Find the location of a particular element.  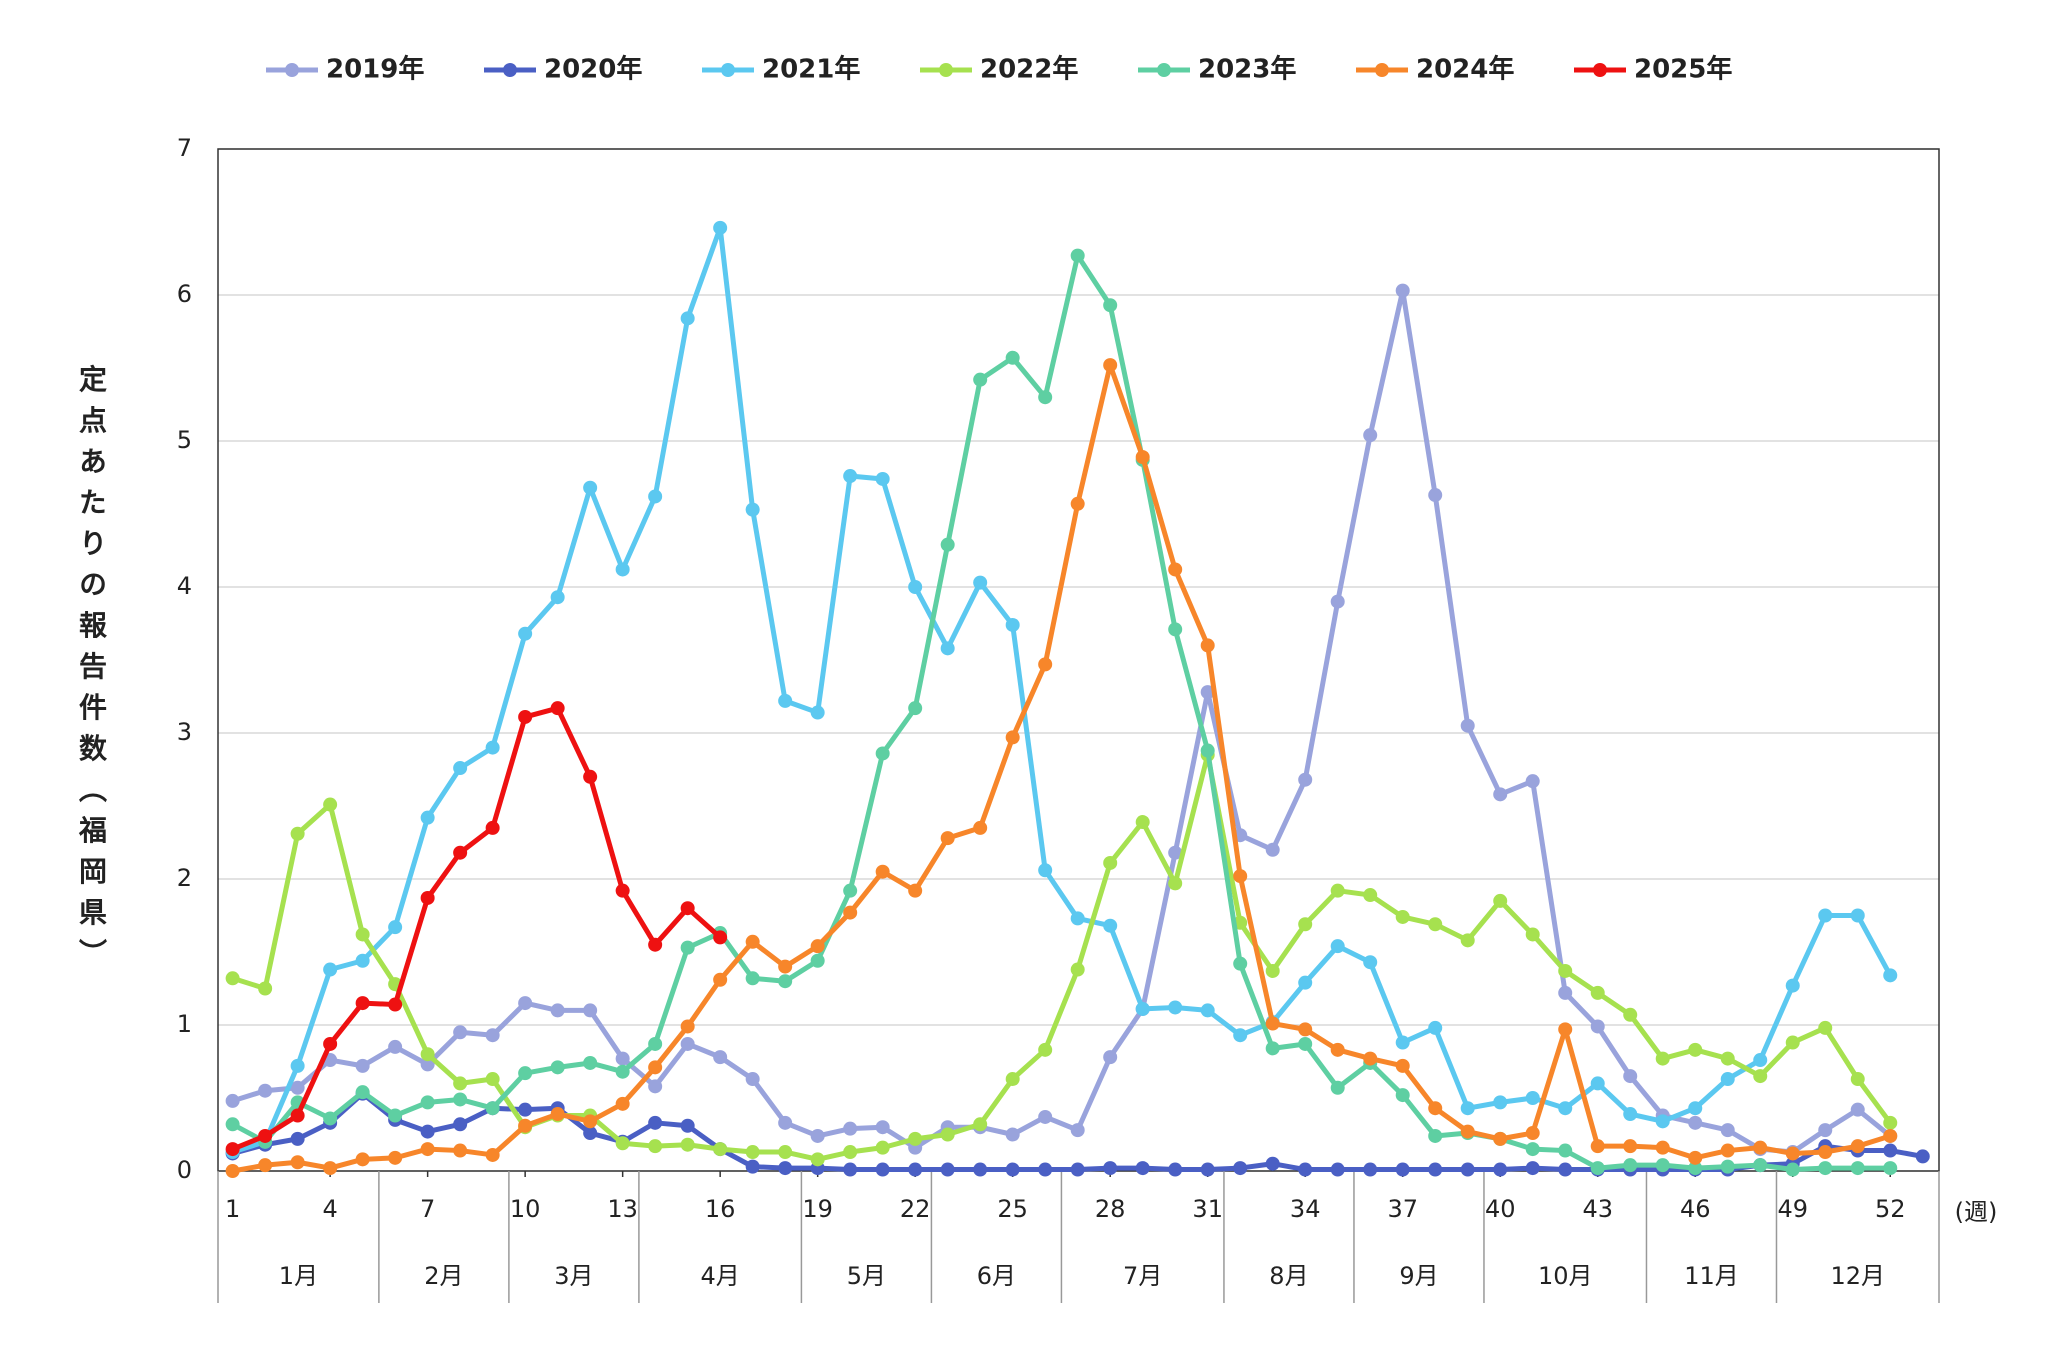

x-tick-label: 25 is located at coordinates (1012, 1209).